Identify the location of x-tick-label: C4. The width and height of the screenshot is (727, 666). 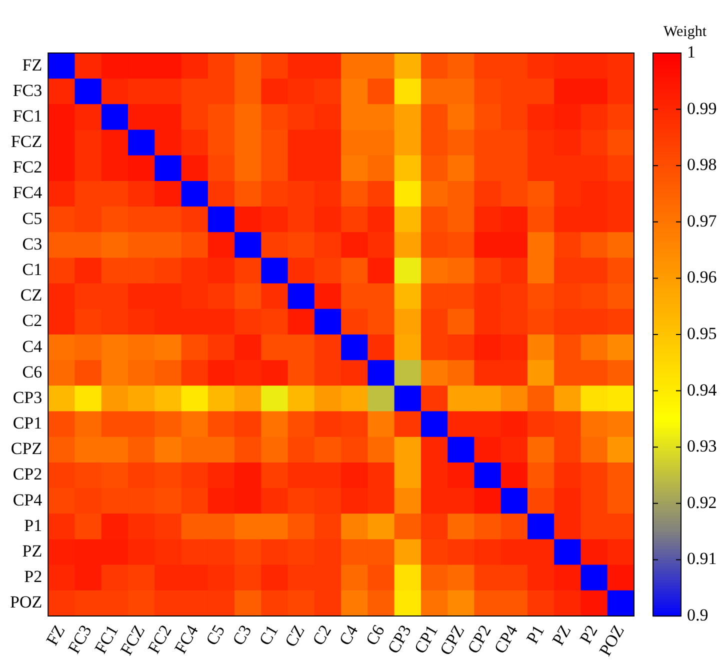
(348, 635).